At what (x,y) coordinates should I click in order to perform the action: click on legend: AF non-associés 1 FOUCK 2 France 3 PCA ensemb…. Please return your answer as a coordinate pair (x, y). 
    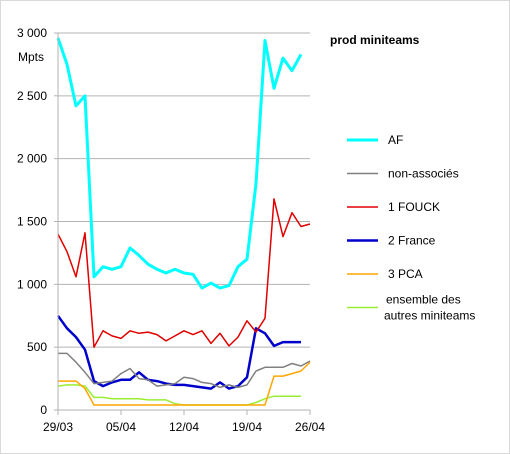
    Looking at the image, I should click on (411, 228).